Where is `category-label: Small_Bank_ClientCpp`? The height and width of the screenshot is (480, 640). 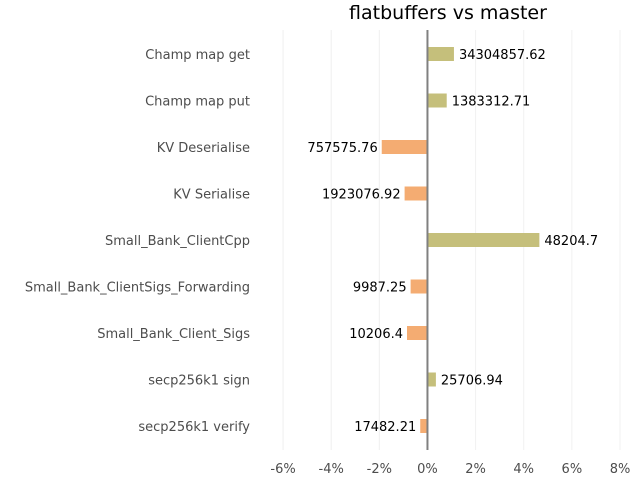
category-label: Small_Bank_ClientCpp is located at coordinates (177, 241).